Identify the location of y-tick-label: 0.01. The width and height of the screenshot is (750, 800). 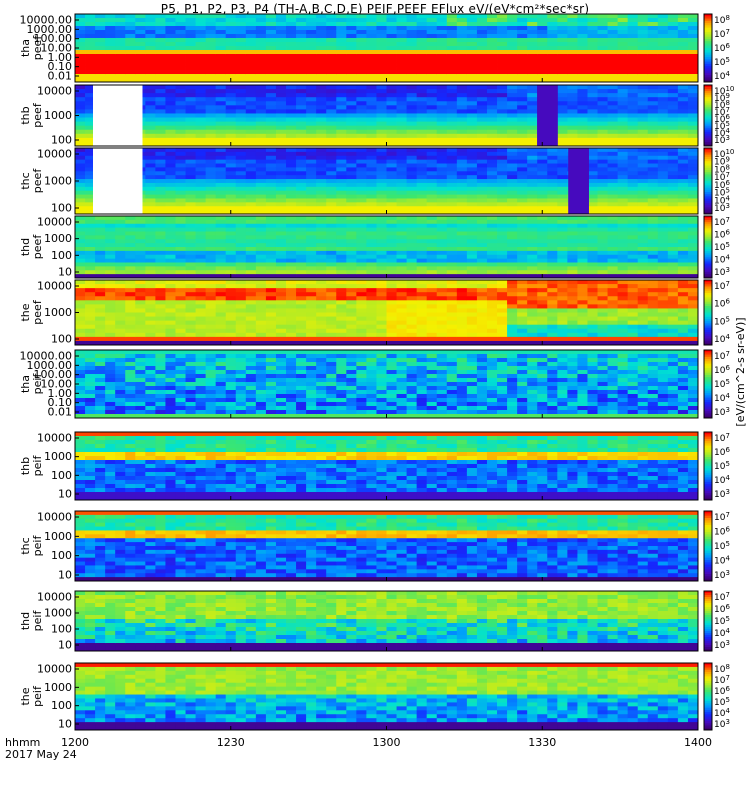
(60, 412).